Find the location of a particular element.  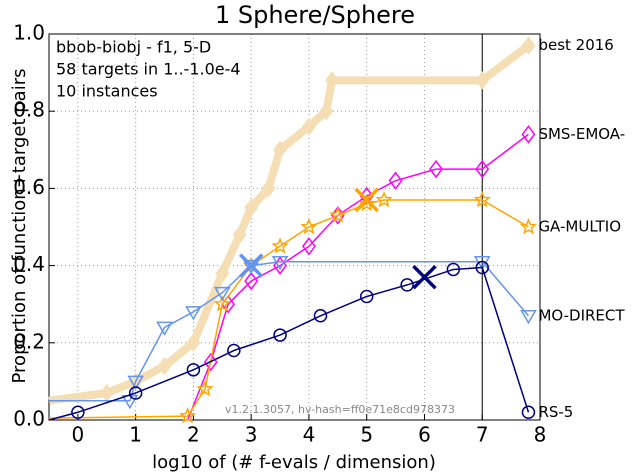

y-tick-label: 0.2 is located at coordinates (29, 341).